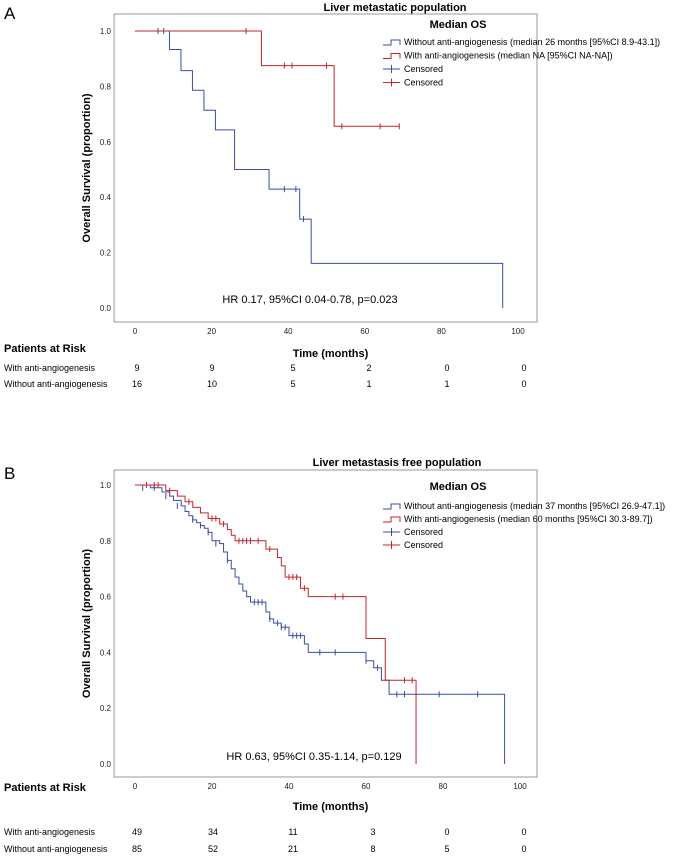 This screenshot has width=685, height=861. I want to click on chart-title: Liver metastatic population, so click(394, 8).